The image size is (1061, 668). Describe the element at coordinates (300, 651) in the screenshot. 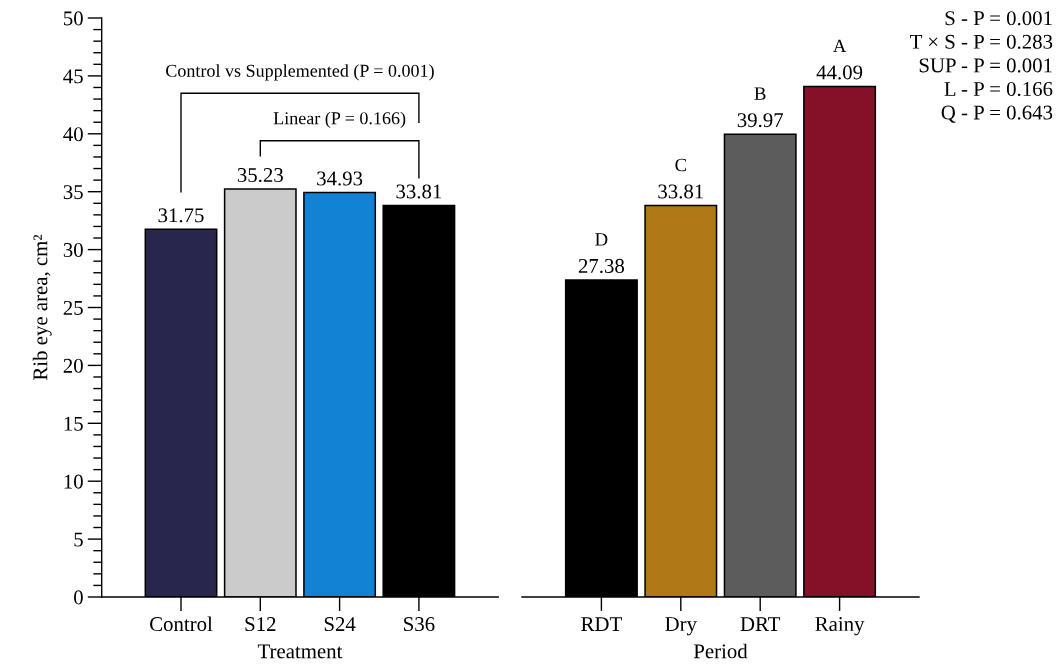

I see `x-axis-title: Treatment` at that location.